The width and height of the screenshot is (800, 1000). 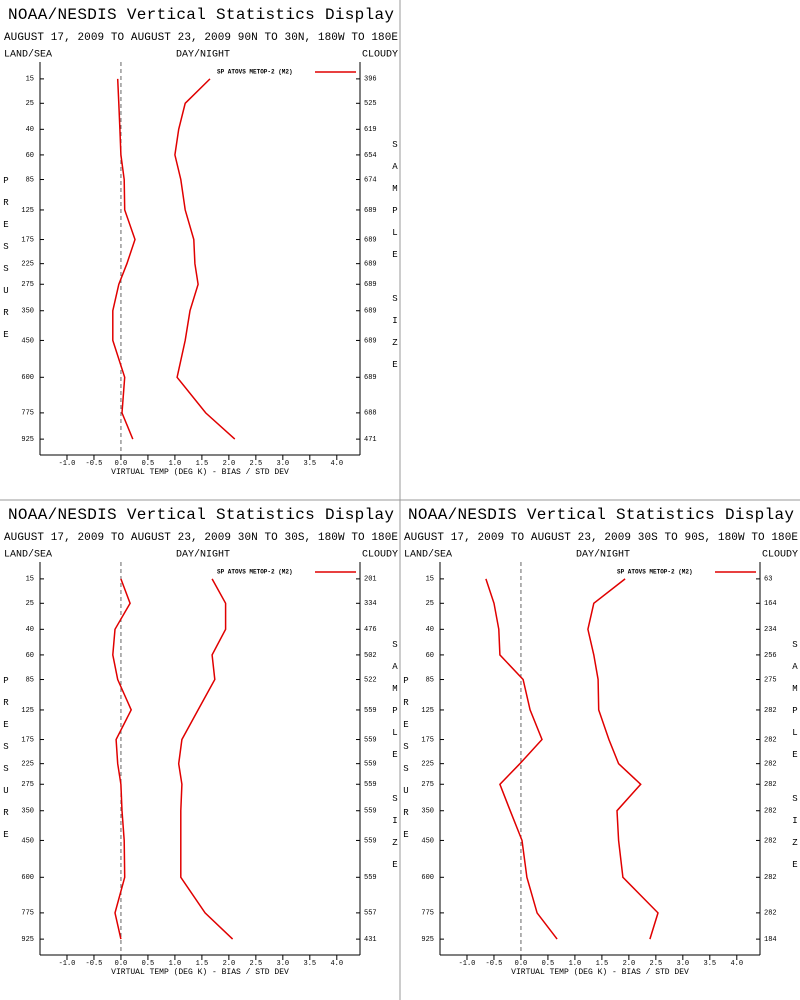 What do you see at coordinates (370, 80) in the screenshot?
I see `sample-size-label: 396` at bounding box center [370, 80].